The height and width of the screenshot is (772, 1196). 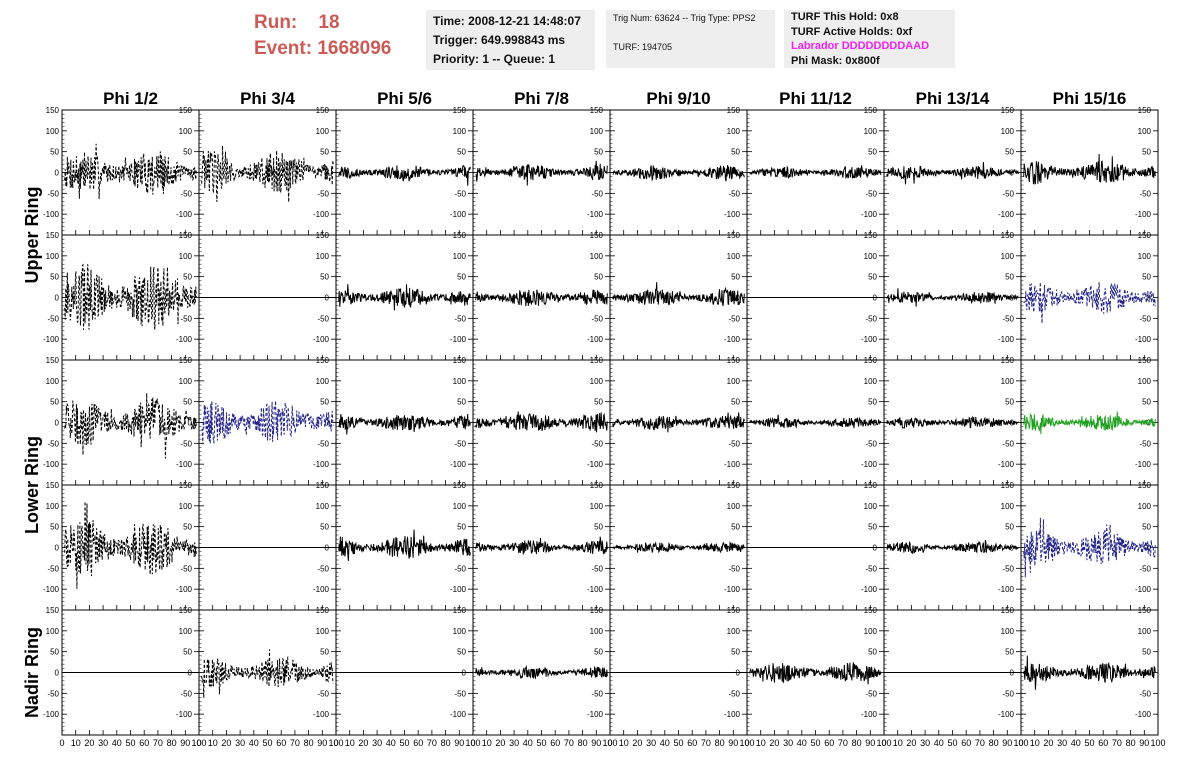 What do you see at coordinates (1020, 743) in the screenshot?
I see `x-tick-label: 0` at bounding box center [1020, 743].